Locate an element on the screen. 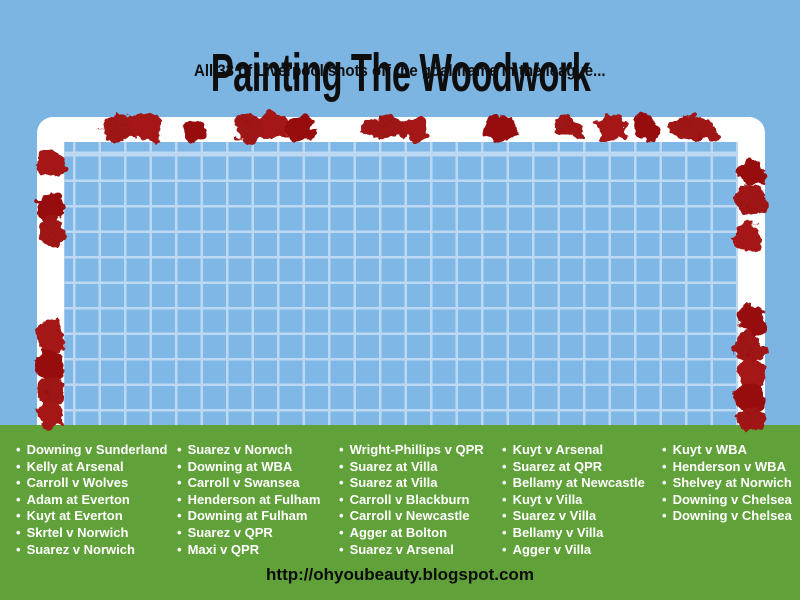  shot-item: • Carroll v Newcastle is located at coordinates (411, 516).